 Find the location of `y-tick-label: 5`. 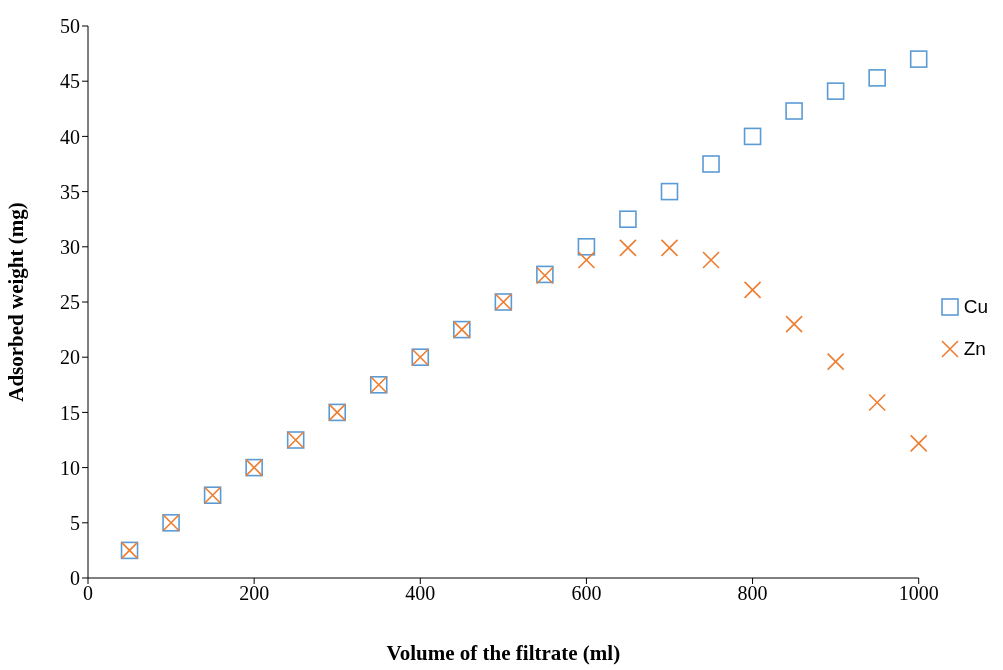

y-tick-label: 5 is located at coordinates (75, 522).